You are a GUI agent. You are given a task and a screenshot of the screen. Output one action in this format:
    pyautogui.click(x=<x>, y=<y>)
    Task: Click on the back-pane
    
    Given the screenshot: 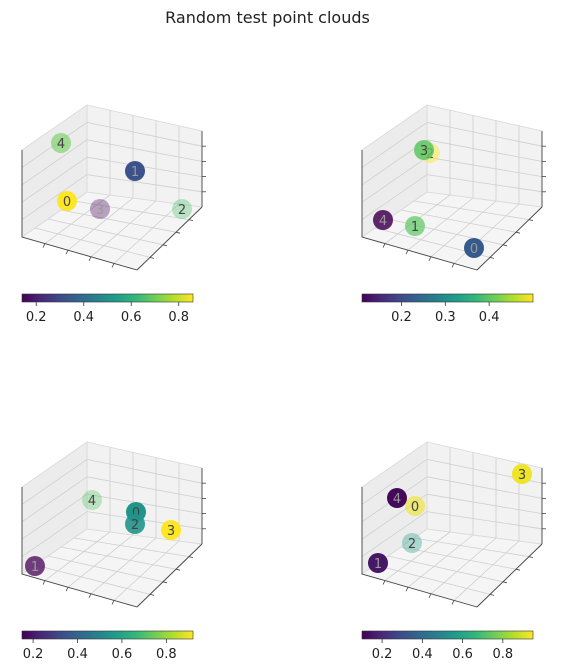 What is the action you would take?
    pyautogui.click(x=144, y=493)
    